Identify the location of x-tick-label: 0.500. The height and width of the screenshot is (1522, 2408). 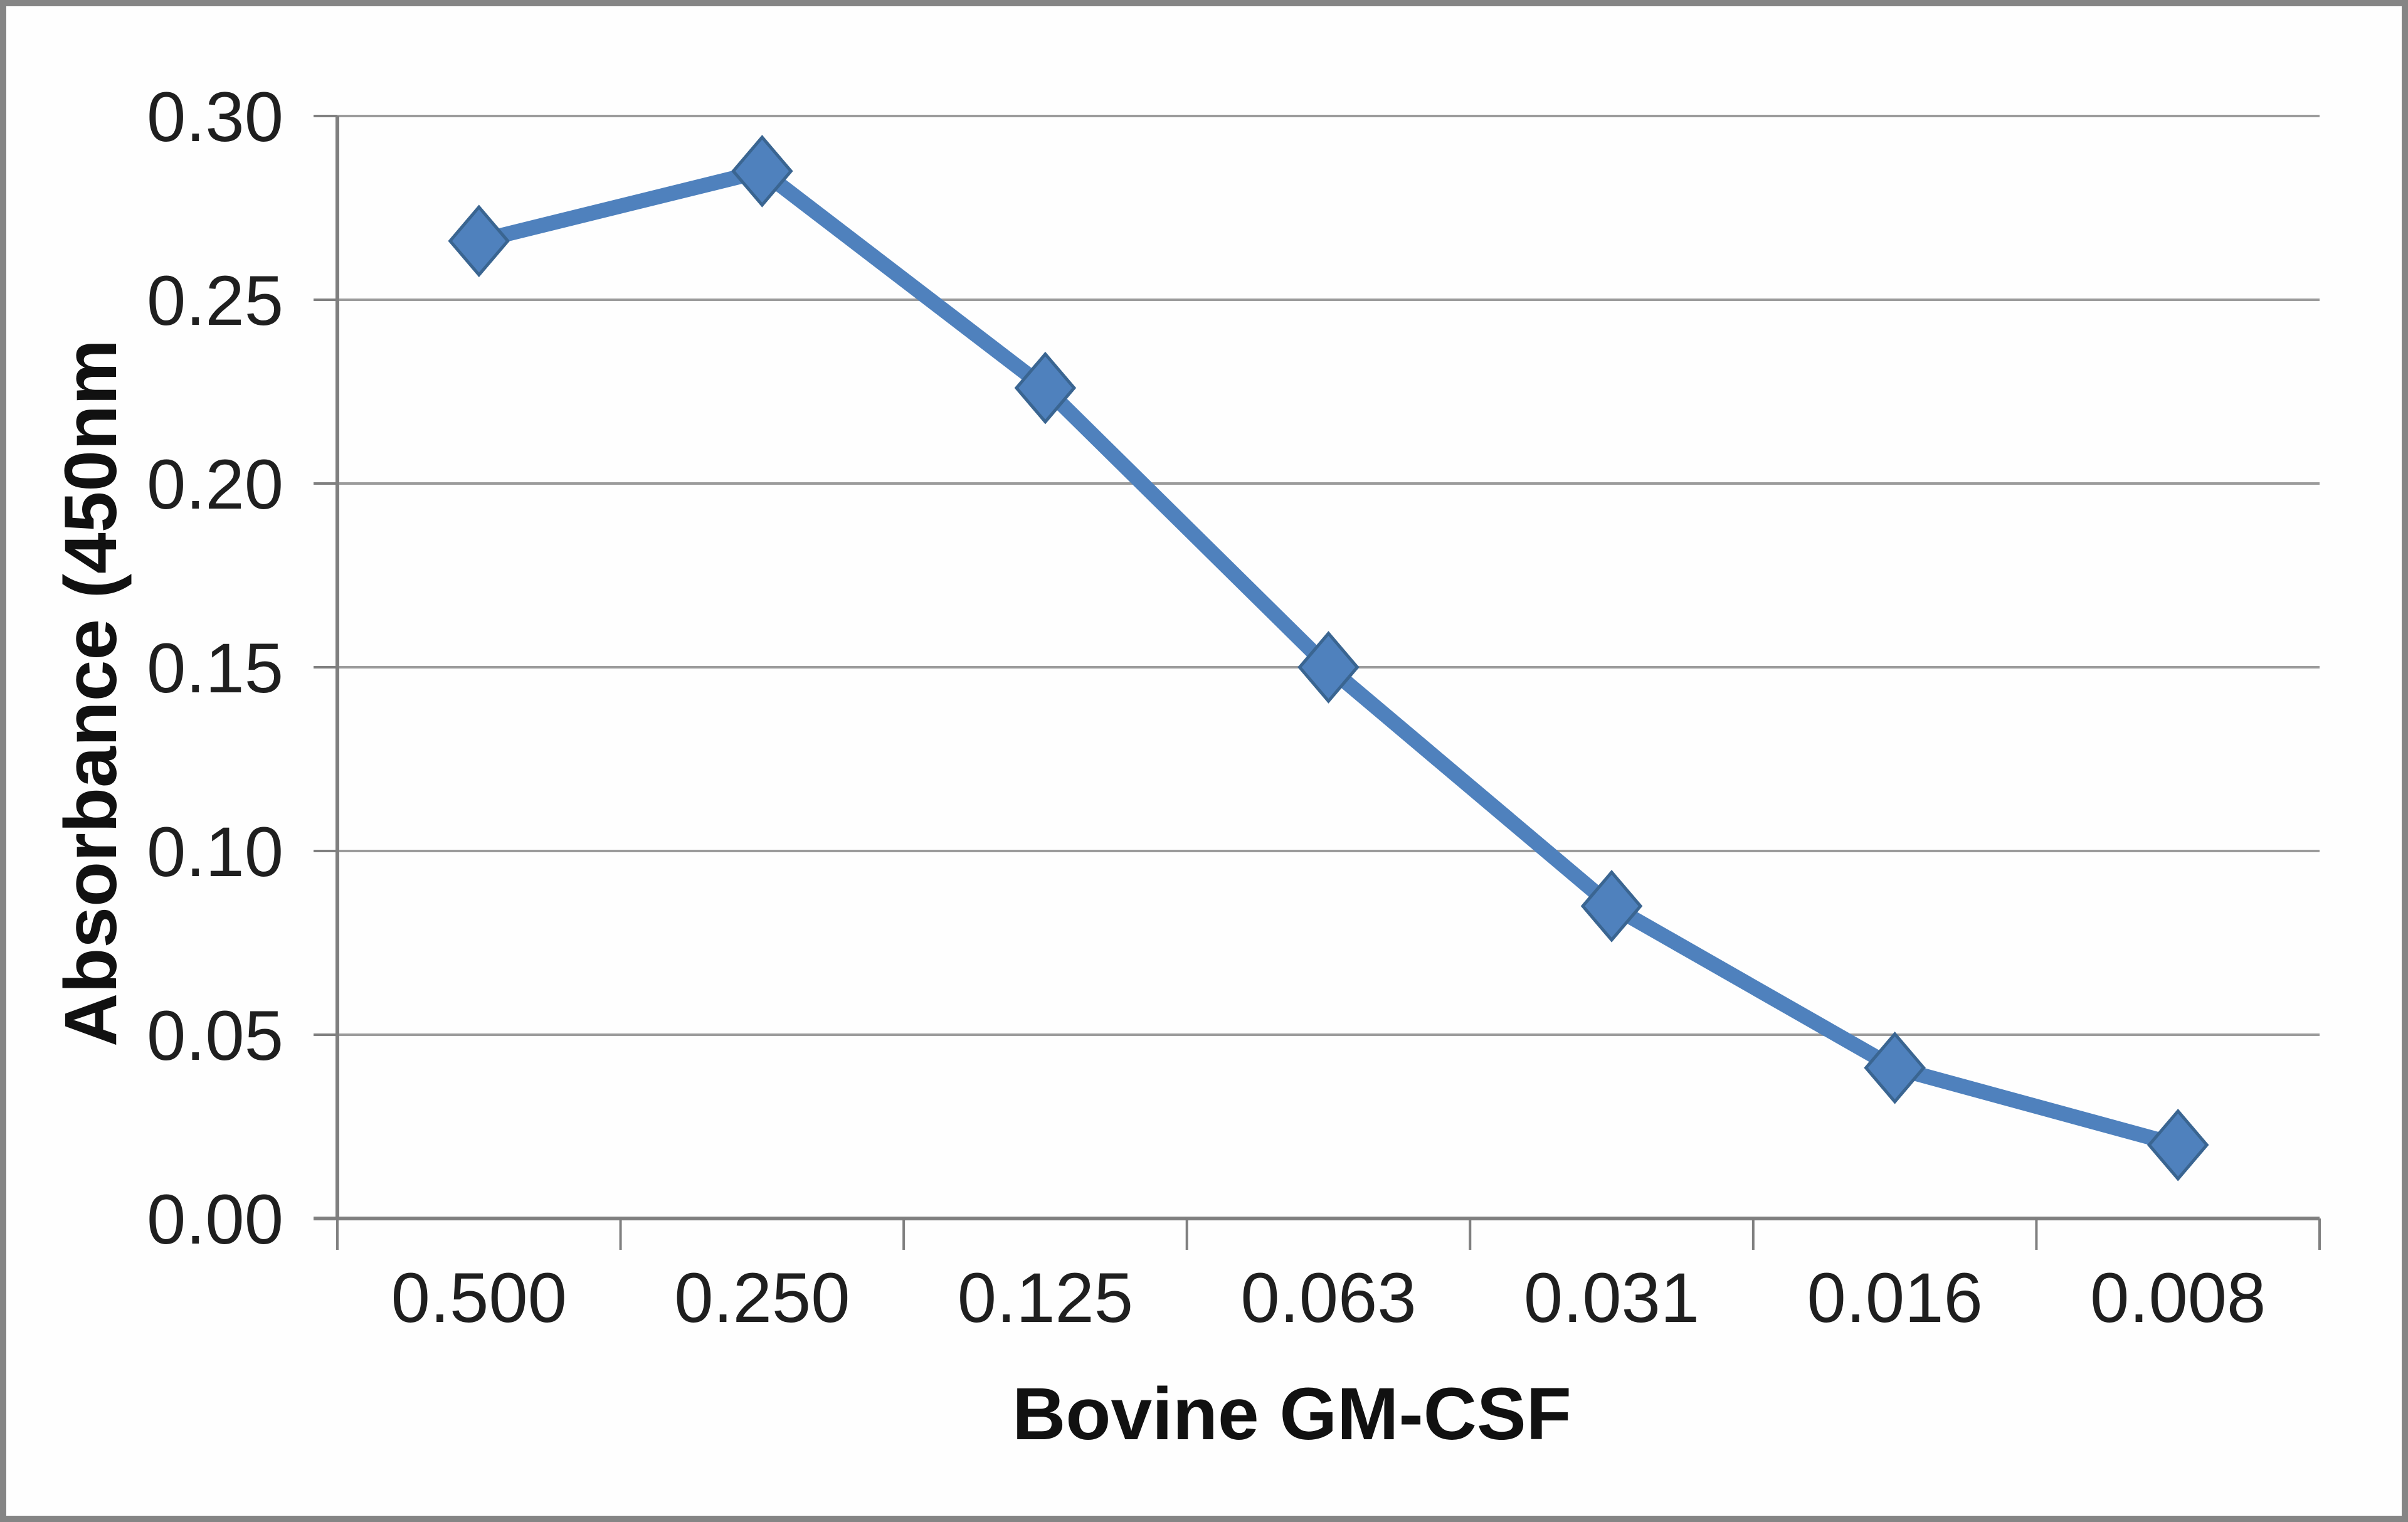
(479, 1298).